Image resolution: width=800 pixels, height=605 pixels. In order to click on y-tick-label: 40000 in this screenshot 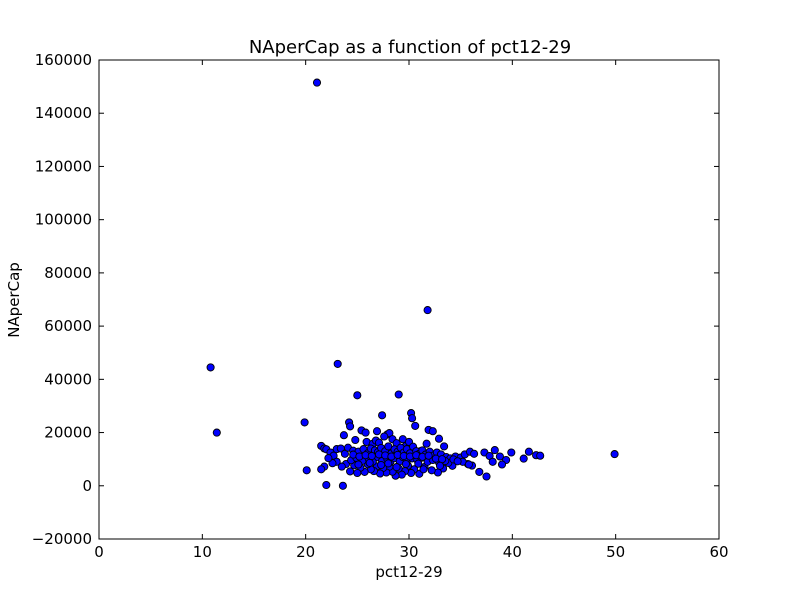, I will do `click(68, 379)`.